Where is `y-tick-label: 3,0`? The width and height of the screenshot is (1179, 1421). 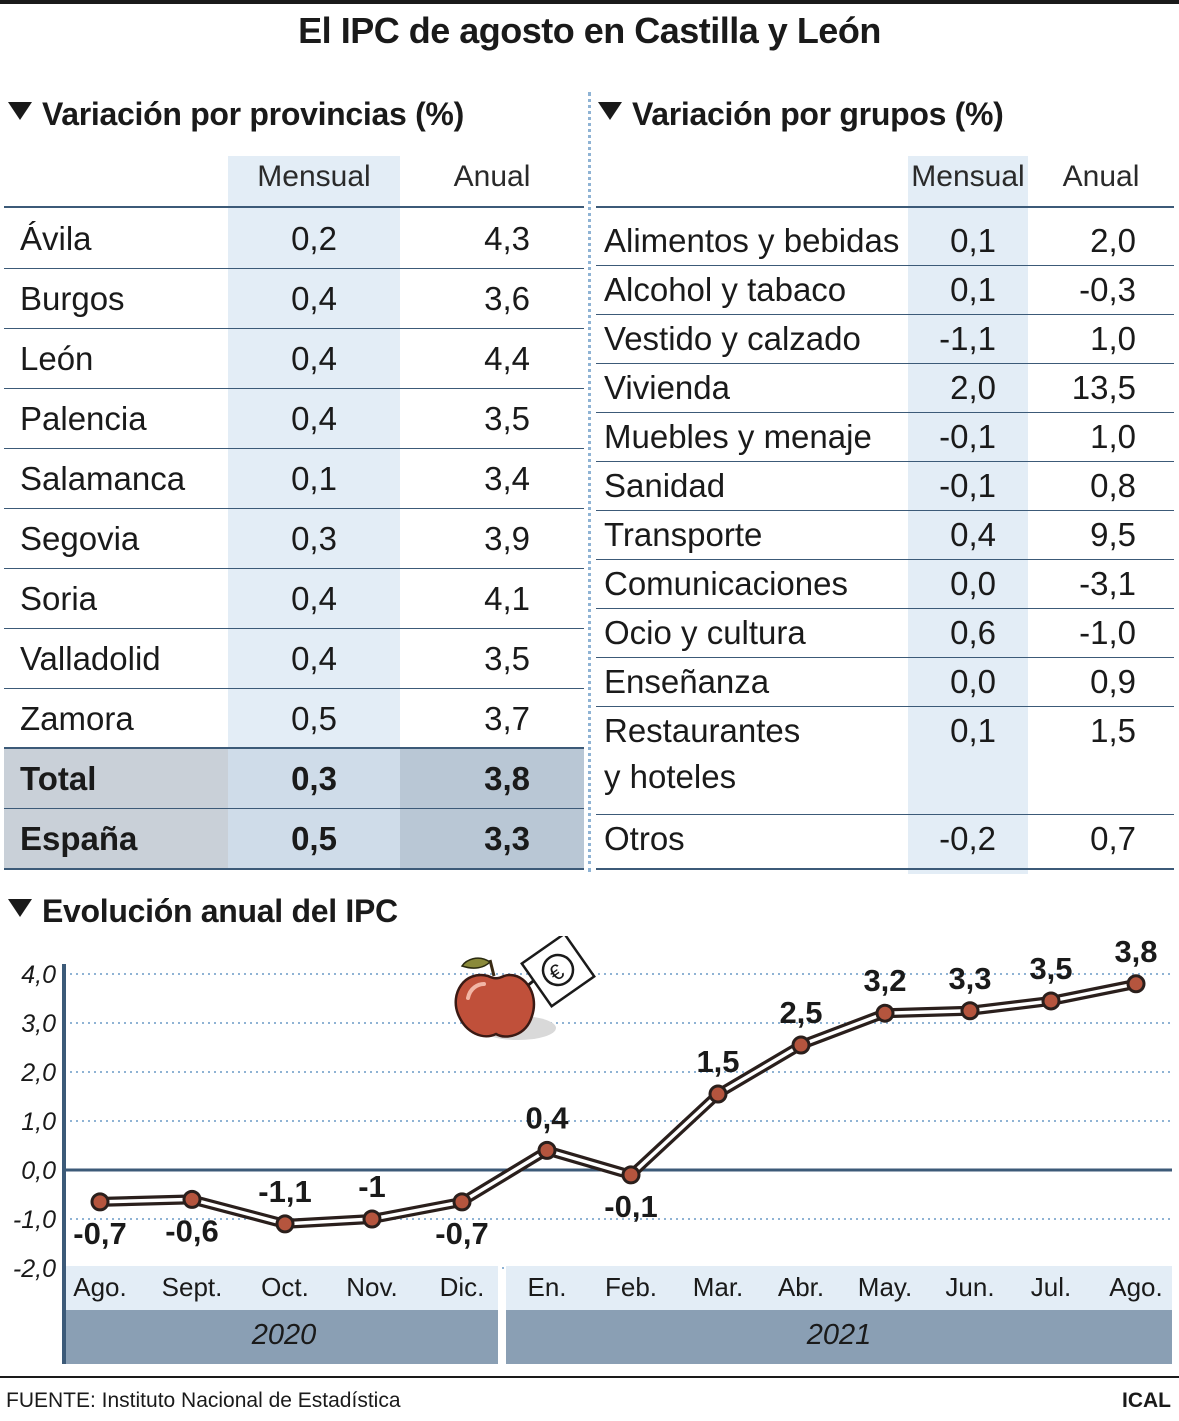
y-tick-label: 3,0 is located at coordinates (38, 1024).